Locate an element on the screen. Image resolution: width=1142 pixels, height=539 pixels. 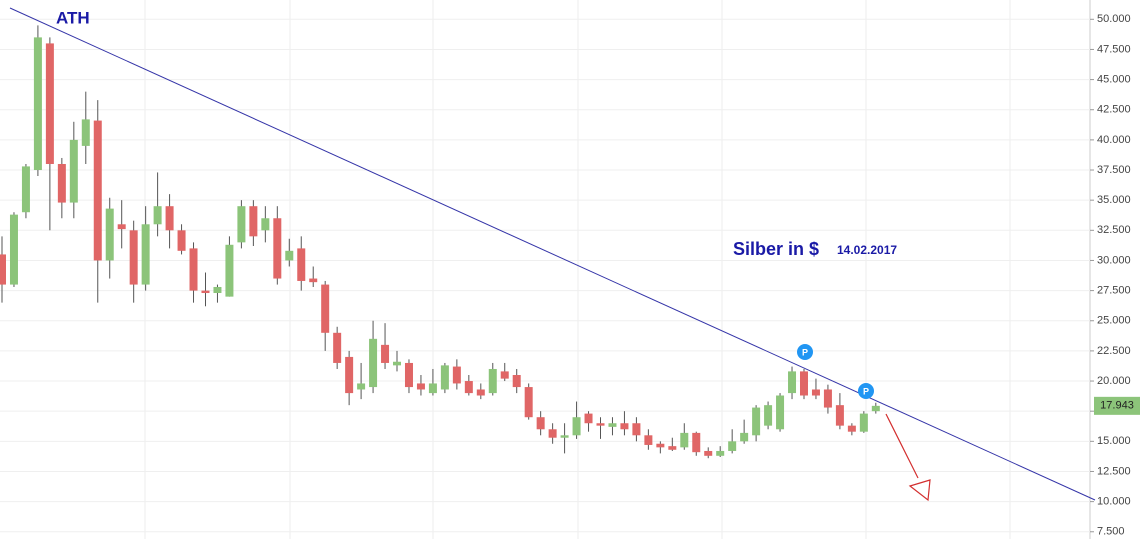
y-tick-label: 20.000 is located at coordinates (1114, 381).